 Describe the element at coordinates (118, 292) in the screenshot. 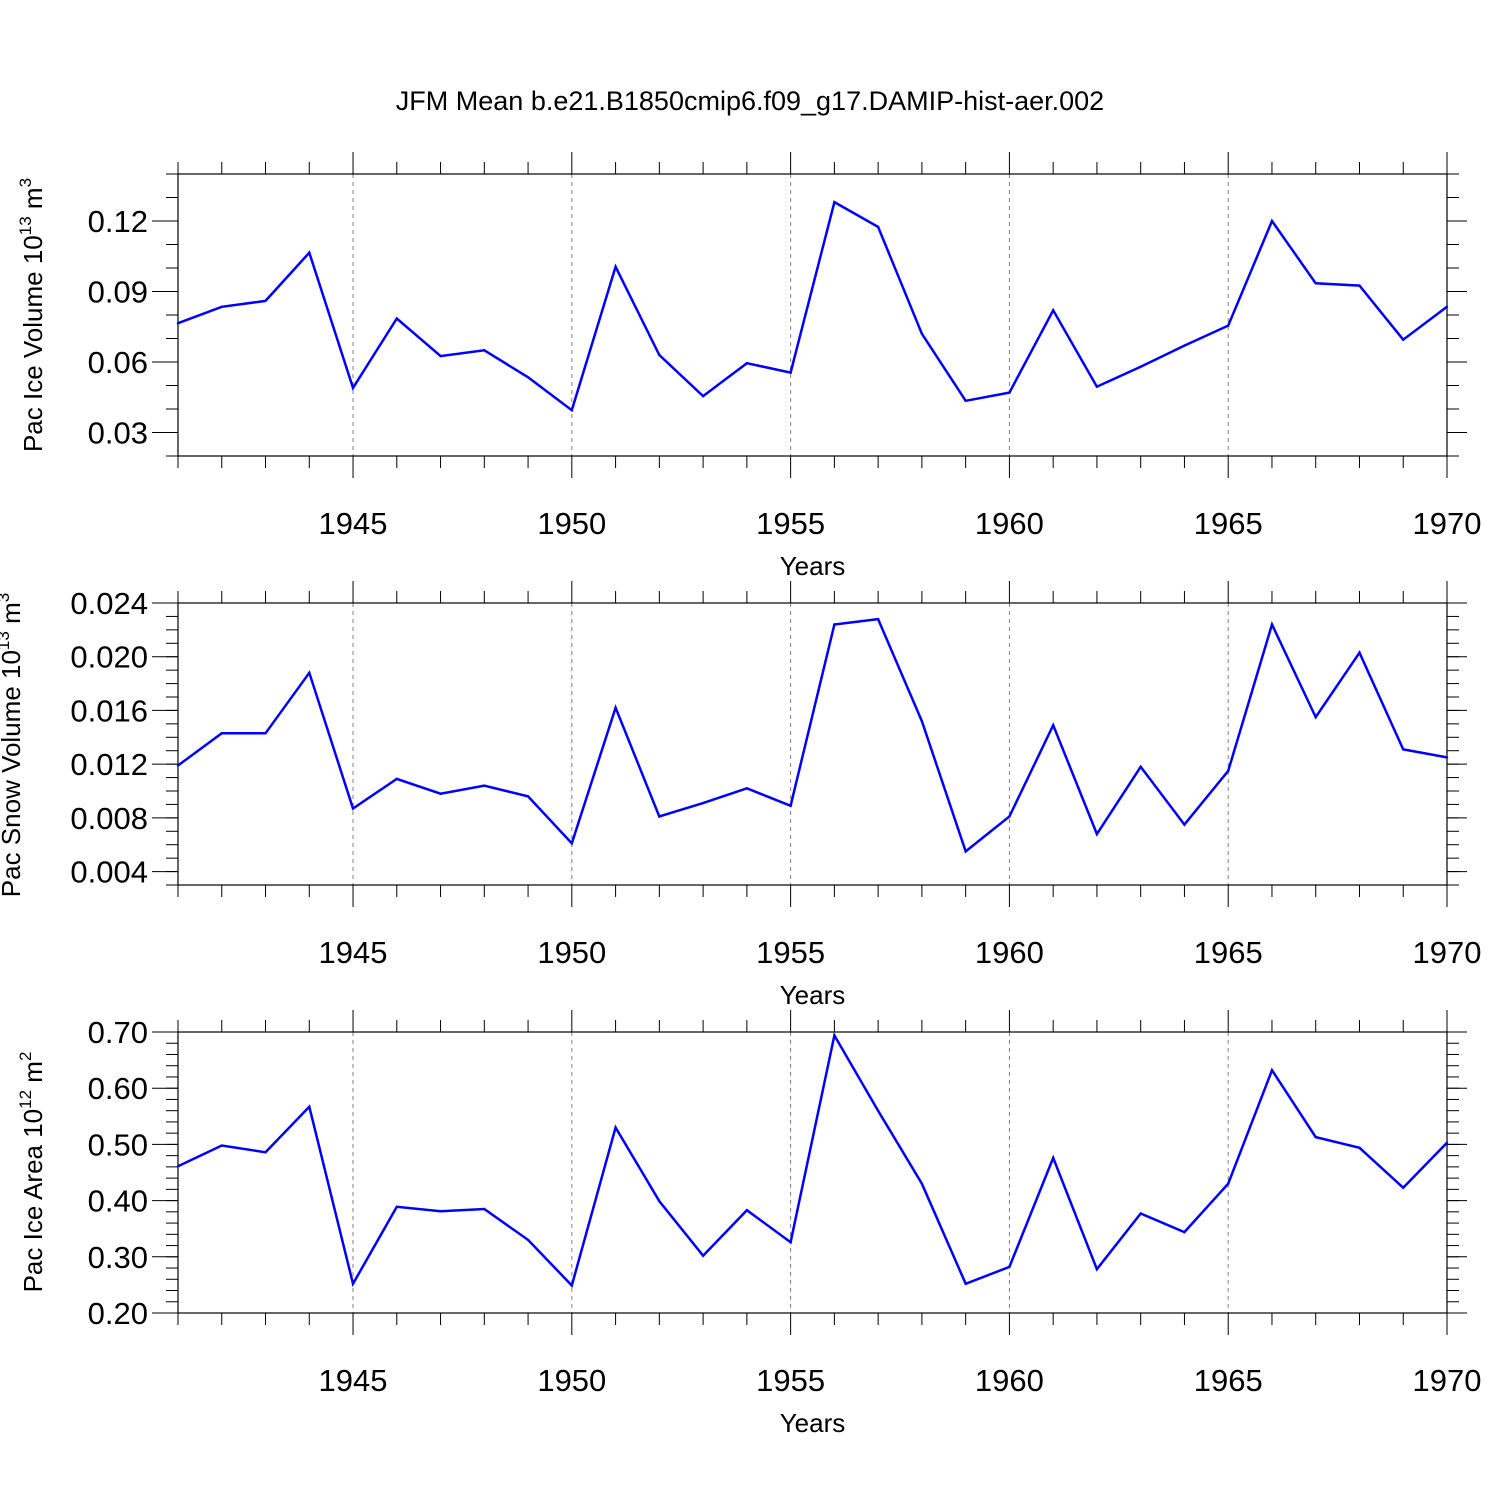

I see `y-tick-label: 0.09` at that location.